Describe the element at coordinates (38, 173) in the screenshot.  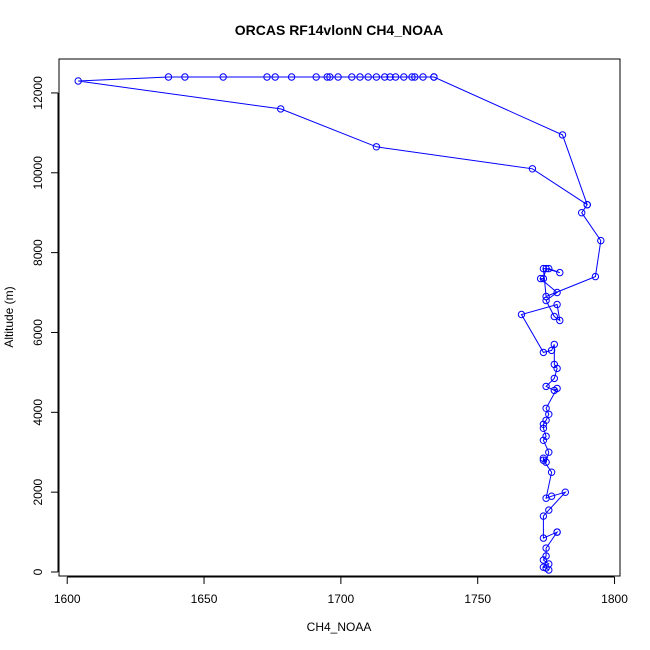
I see `y-tick-label: 10000` at that location.